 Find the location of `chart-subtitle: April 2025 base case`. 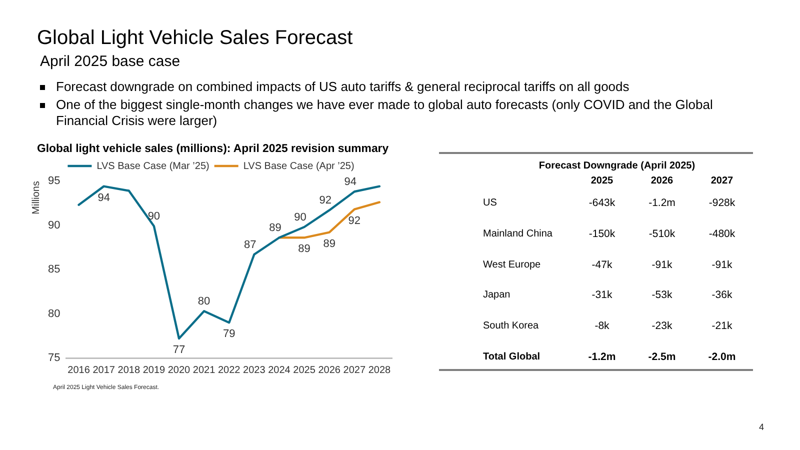

chart-subtitle: April 2025 base case is located at coordinates (110, 61).